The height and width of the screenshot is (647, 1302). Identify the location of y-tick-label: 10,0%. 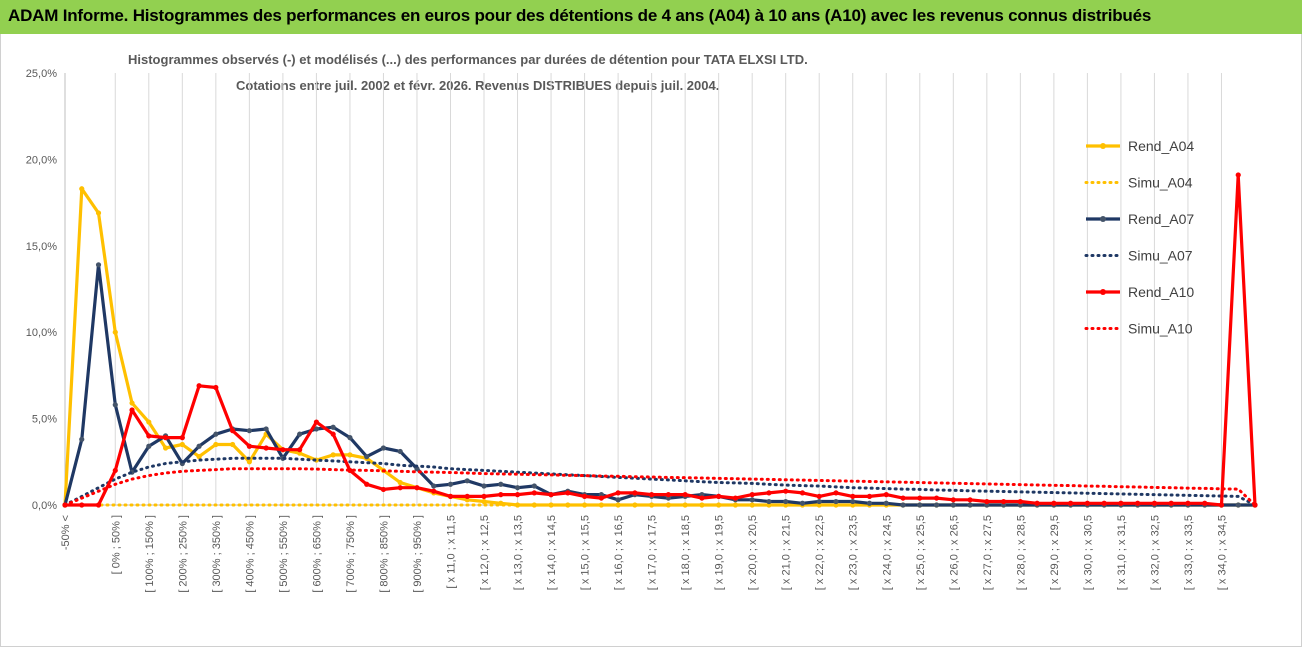
(41, 333).